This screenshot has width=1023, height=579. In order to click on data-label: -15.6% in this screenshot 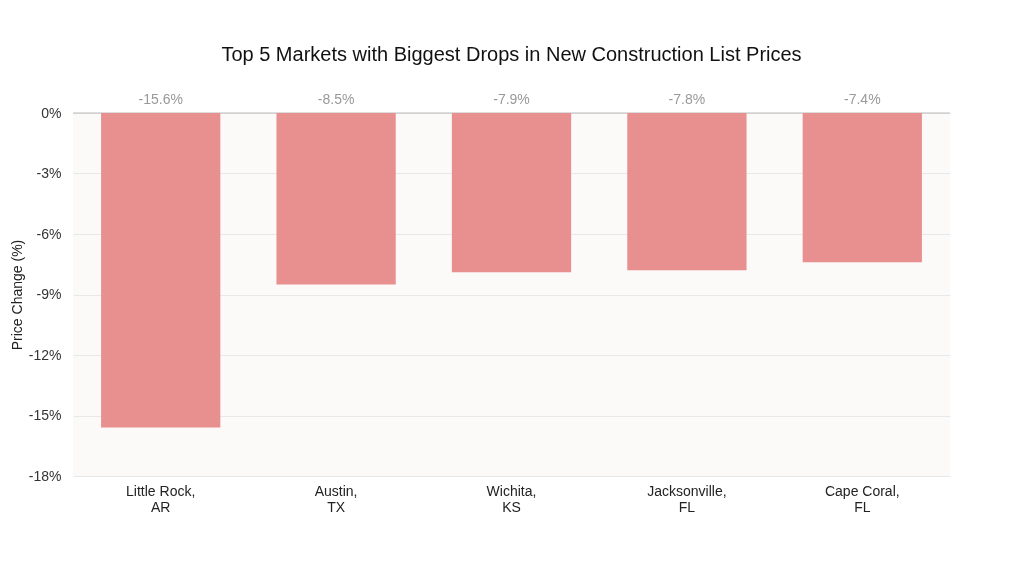, I will do `click(160, 99)`.